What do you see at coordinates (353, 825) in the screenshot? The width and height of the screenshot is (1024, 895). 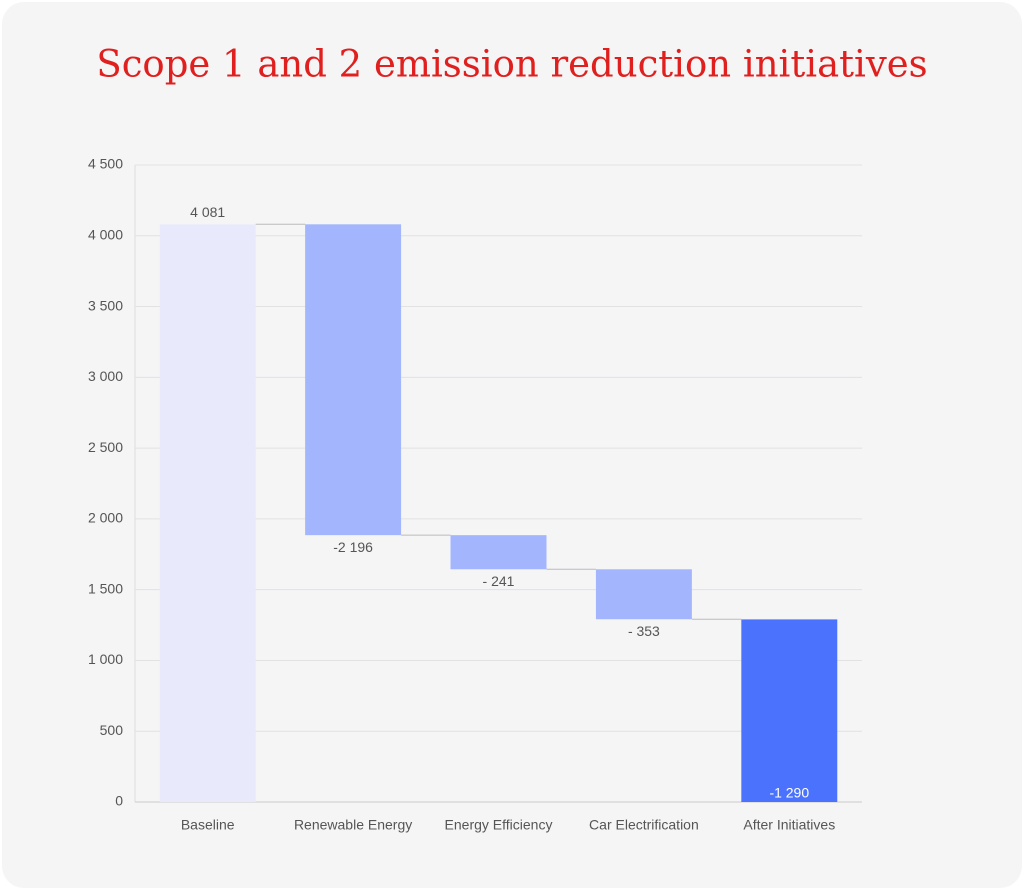 I see `x-tick-label: Renewable Energy` at bounding box center [353, 825].